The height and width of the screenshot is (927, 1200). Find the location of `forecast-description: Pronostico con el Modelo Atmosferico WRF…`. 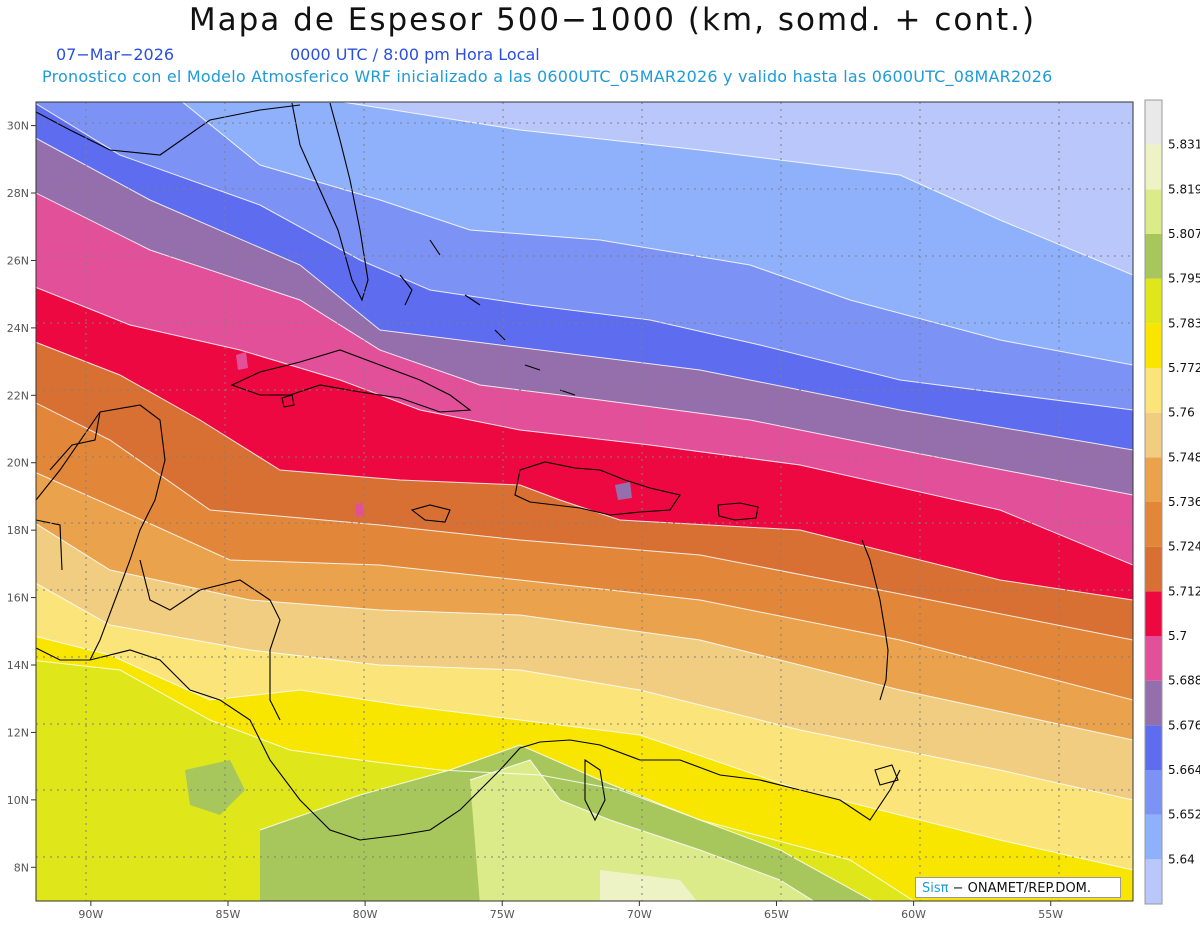

forecast-description: Pronostico con el Modelo Atmosferico WRF… is located at coordinates (547, 76).